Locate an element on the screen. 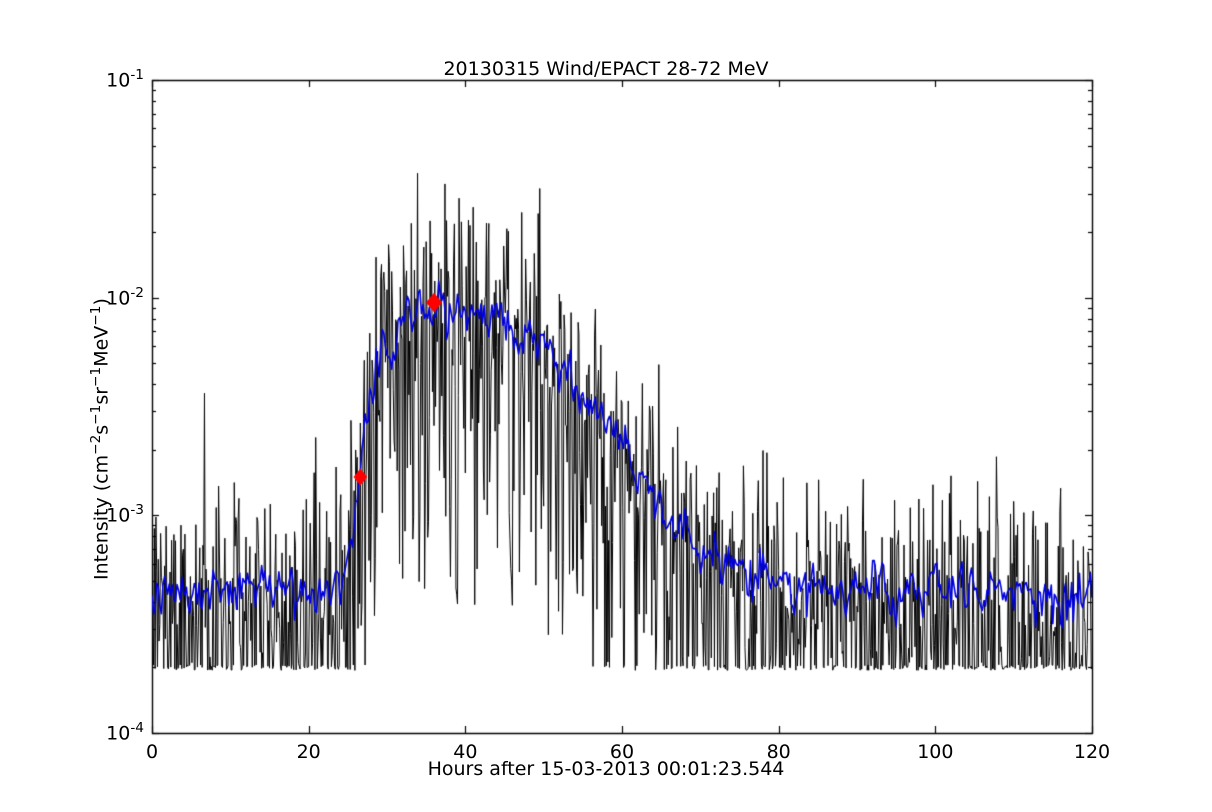 This screenshot has width=1212, height=812. y-axis-label: Intensity (cm−2s−1sr−1MeV−1) is located at coordinates (100, 439).